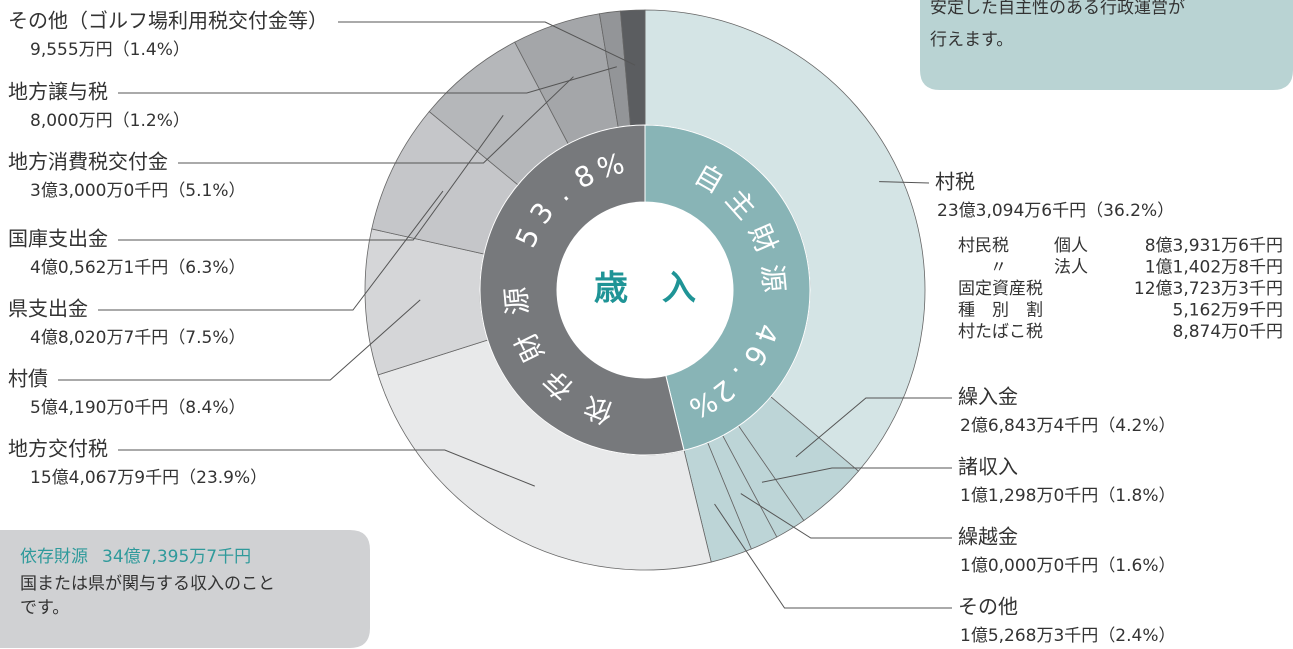 This screenshot has height=649, width=1293. What do you see at coordinates (28, 379) in the screenshot?
I see `category-label: 村債` at bounding box center [28, 379].